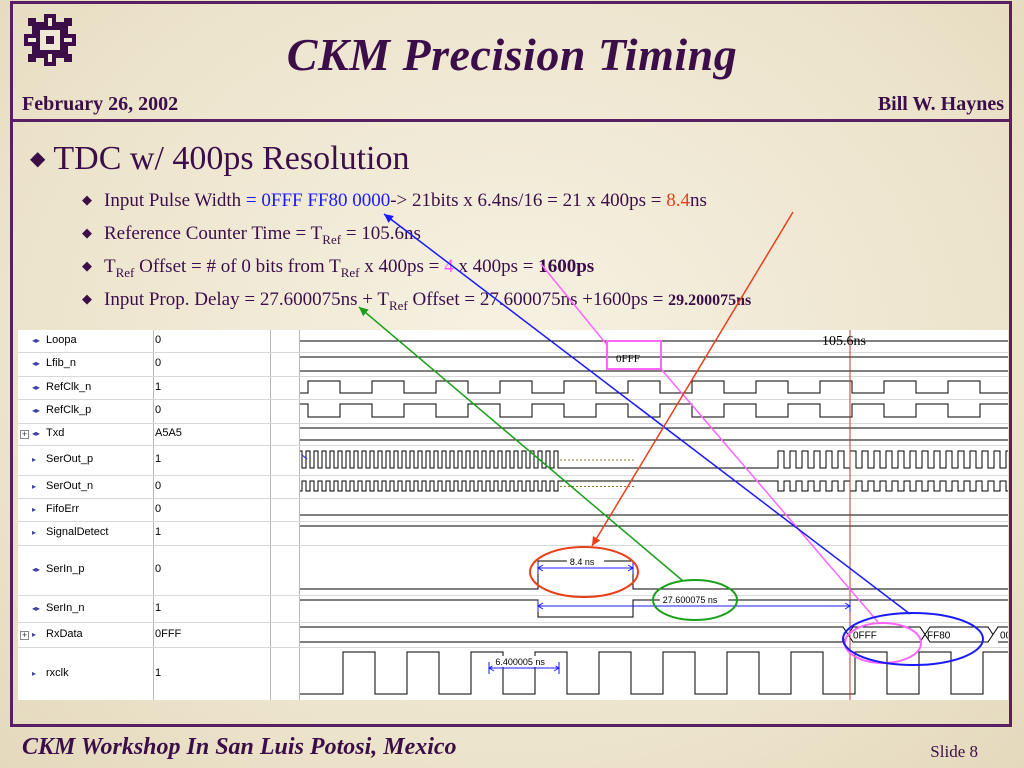  Describe the element at coordinates (70, 485) in the screenshot. I see `signal-name: SerOut_n` at that location.